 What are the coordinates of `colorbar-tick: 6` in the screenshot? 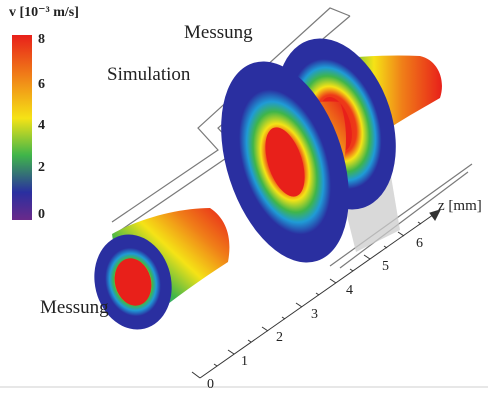 It's located at (41, 84).